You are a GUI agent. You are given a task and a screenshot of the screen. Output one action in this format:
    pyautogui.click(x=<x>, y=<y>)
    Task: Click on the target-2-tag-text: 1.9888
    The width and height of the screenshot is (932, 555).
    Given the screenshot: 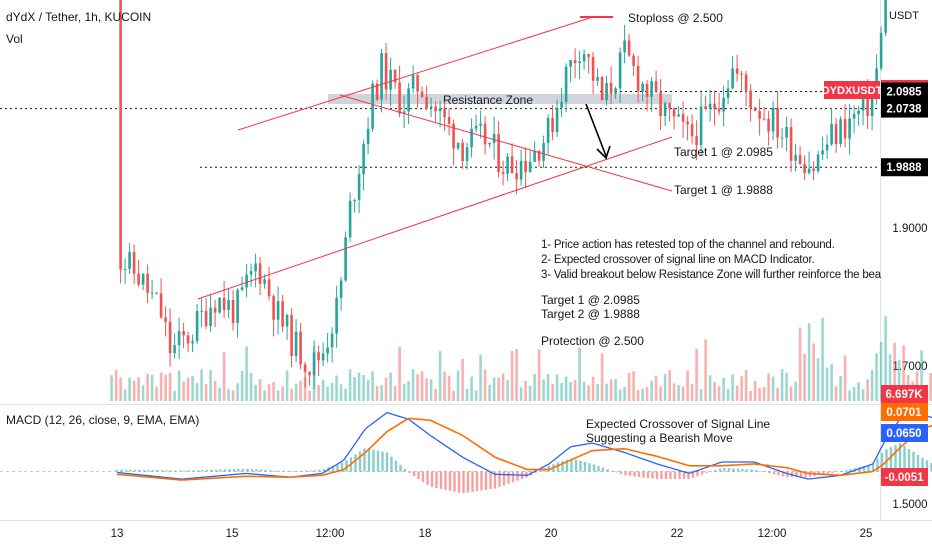 What is the action you would take?
    pyautogui.click(x=904, y=168)
    